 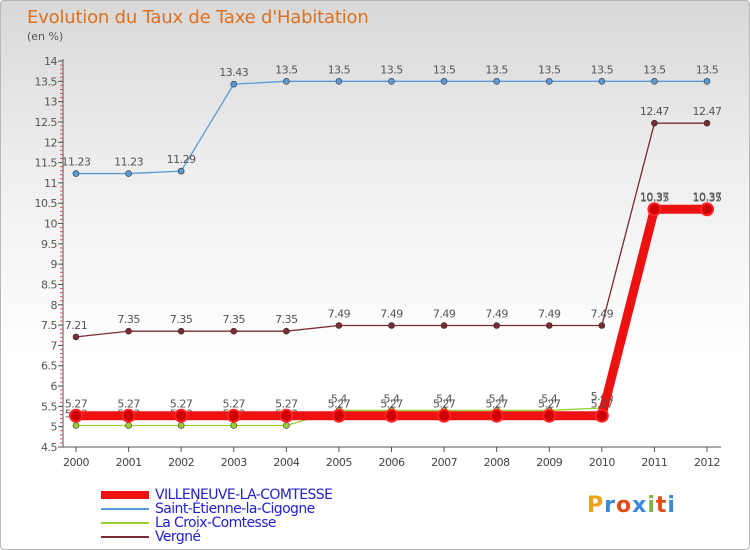 I want to click on y-tick-label: 12, so click(x=50, y=142).